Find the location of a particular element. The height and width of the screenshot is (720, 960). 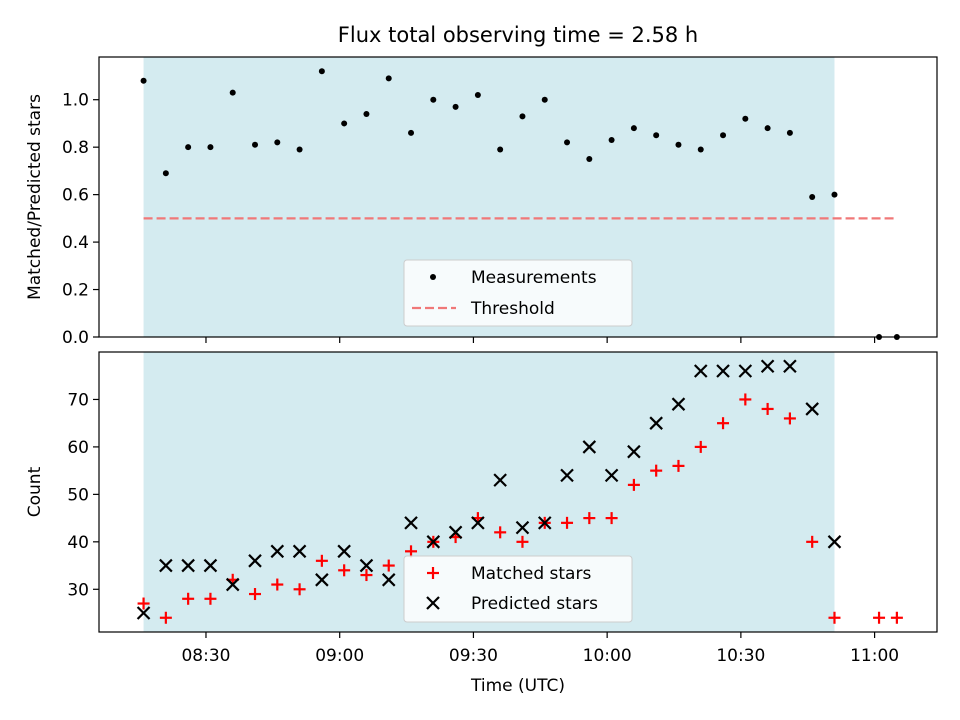

legend-cross-glyph is located at coordinates (433, 603).